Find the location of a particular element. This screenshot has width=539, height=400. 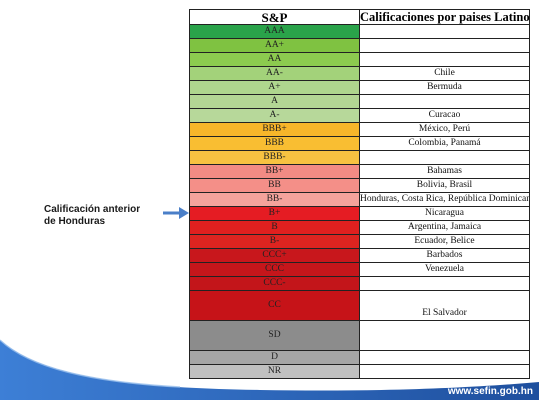

countries-cell: Ecuador, Belice is located at coordinates (444, 241).